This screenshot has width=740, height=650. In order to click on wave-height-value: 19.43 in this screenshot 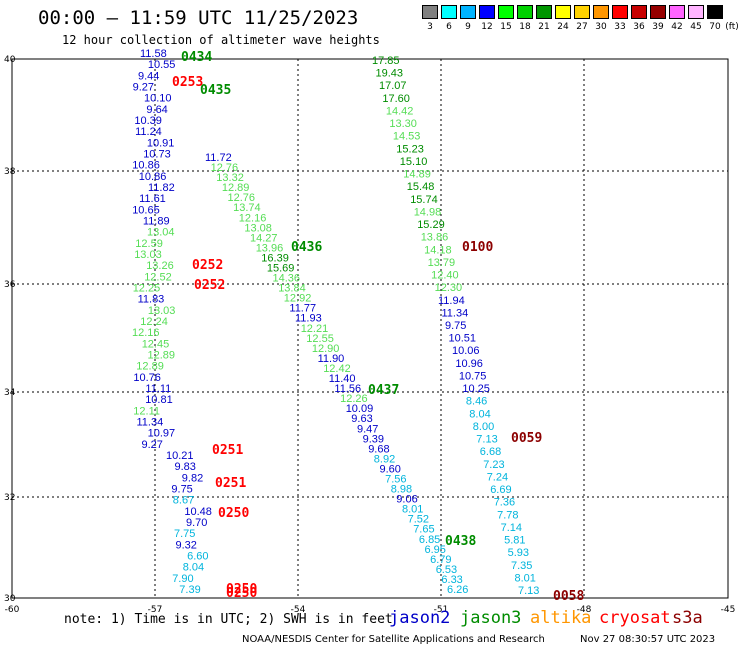, I will do `click(390, 74)`.